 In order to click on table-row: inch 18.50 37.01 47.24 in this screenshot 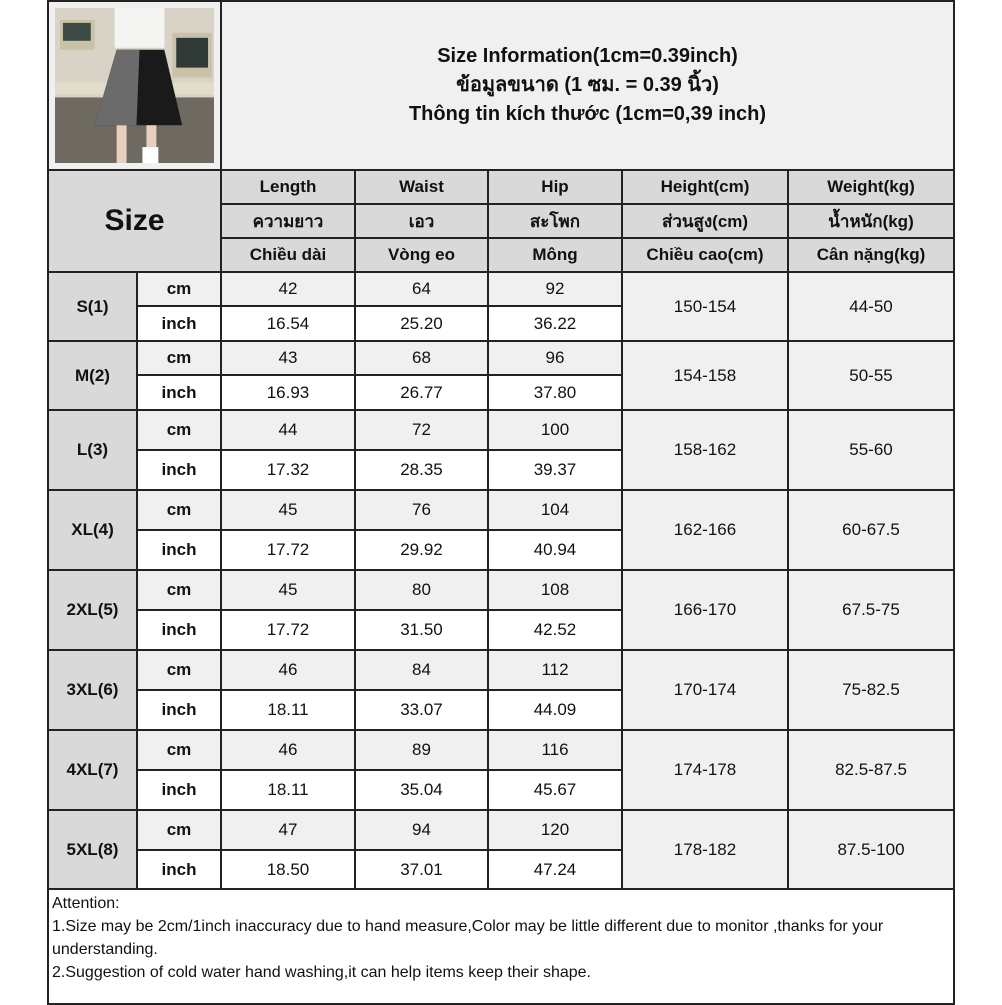, I will do `click(501, 870)`.